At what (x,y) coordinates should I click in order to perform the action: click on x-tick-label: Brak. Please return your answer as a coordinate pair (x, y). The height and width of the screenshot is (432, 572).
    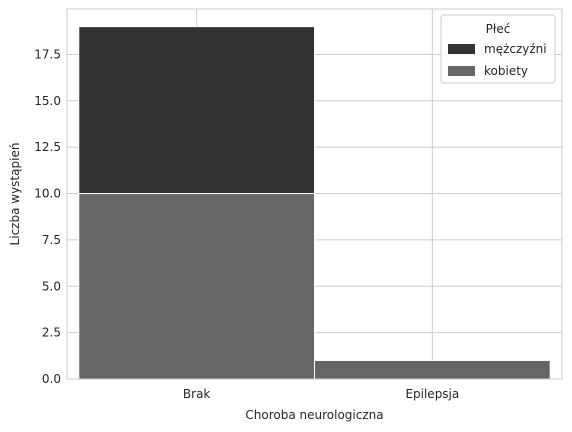
    Looking at the image, I should click on (197, 394).